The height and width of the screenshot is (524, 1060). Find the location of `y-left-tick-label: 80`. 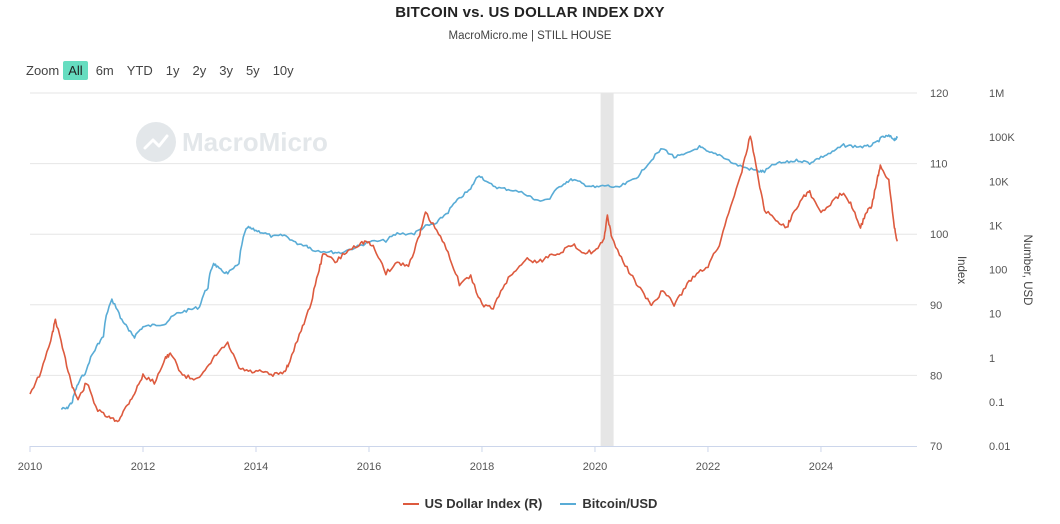

y-left-tick-label: 80 is located at coordinates (936, 376).